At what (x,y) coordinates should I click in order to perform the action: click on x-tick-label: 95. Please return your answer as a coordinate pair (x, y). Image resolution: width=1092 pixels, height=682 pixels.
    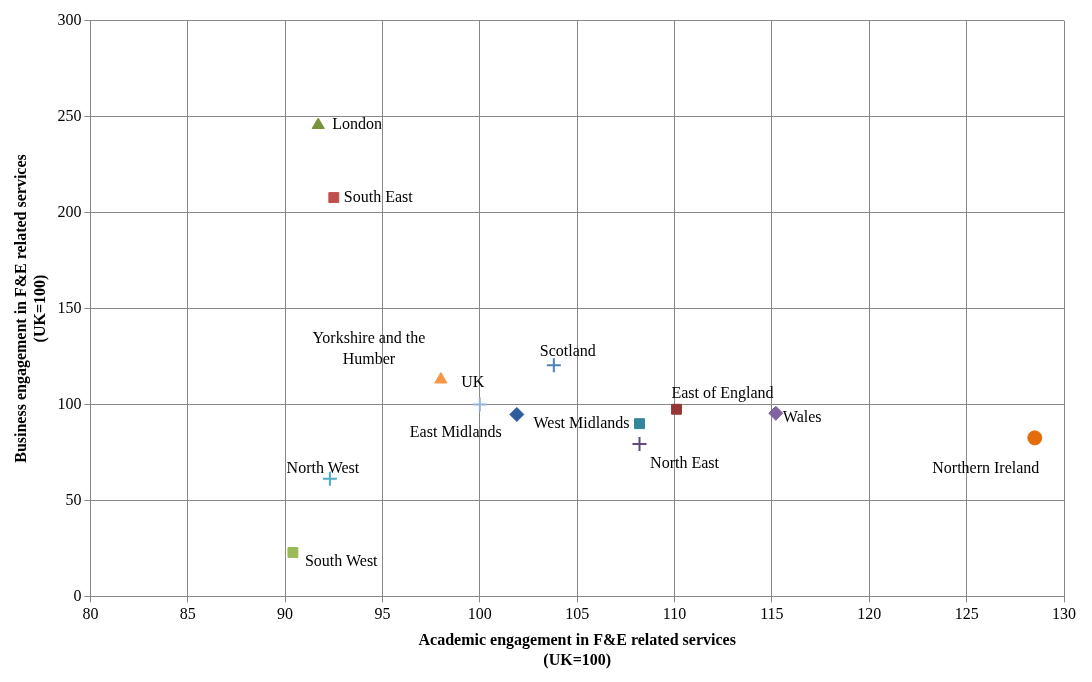
    Looking at the image, I should click on (382, 614).